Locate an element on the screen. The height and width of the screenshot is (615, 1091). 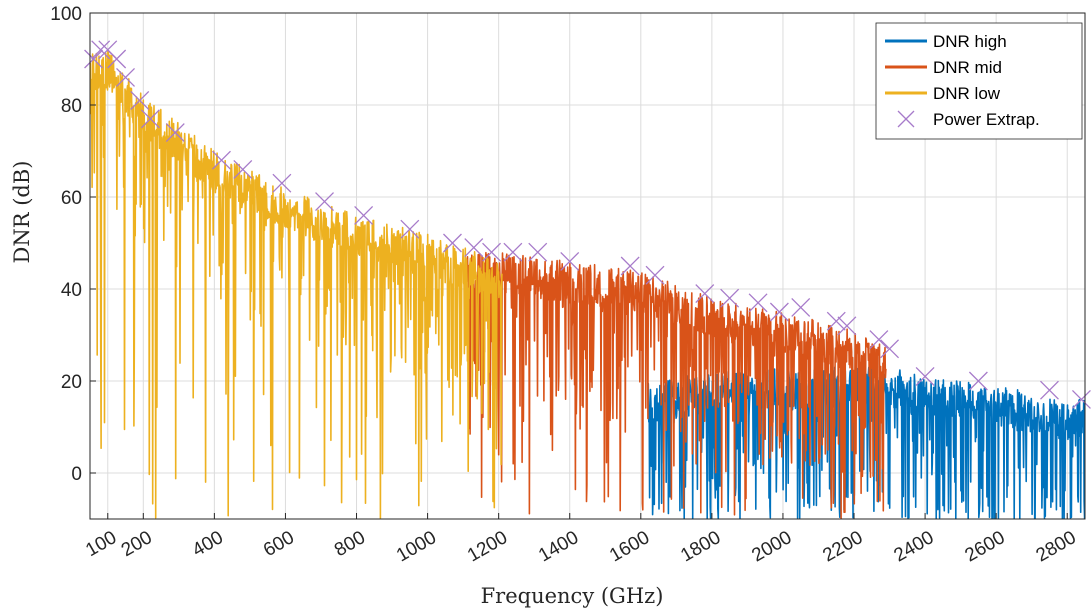
x-tick-label-400: 400 is located at coordinates (208, 544).